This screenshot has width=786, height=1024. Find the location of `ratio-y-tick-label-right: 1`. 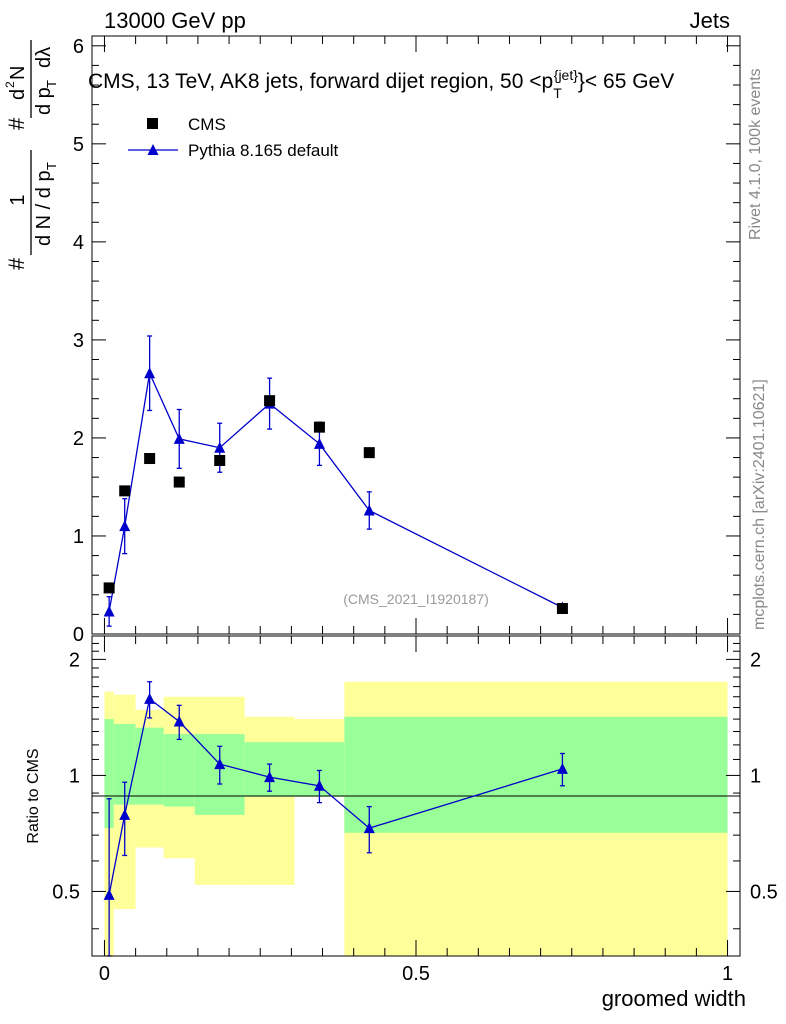

ratio-y-tick-label-right: 1 is located at coordinates (755, 776).